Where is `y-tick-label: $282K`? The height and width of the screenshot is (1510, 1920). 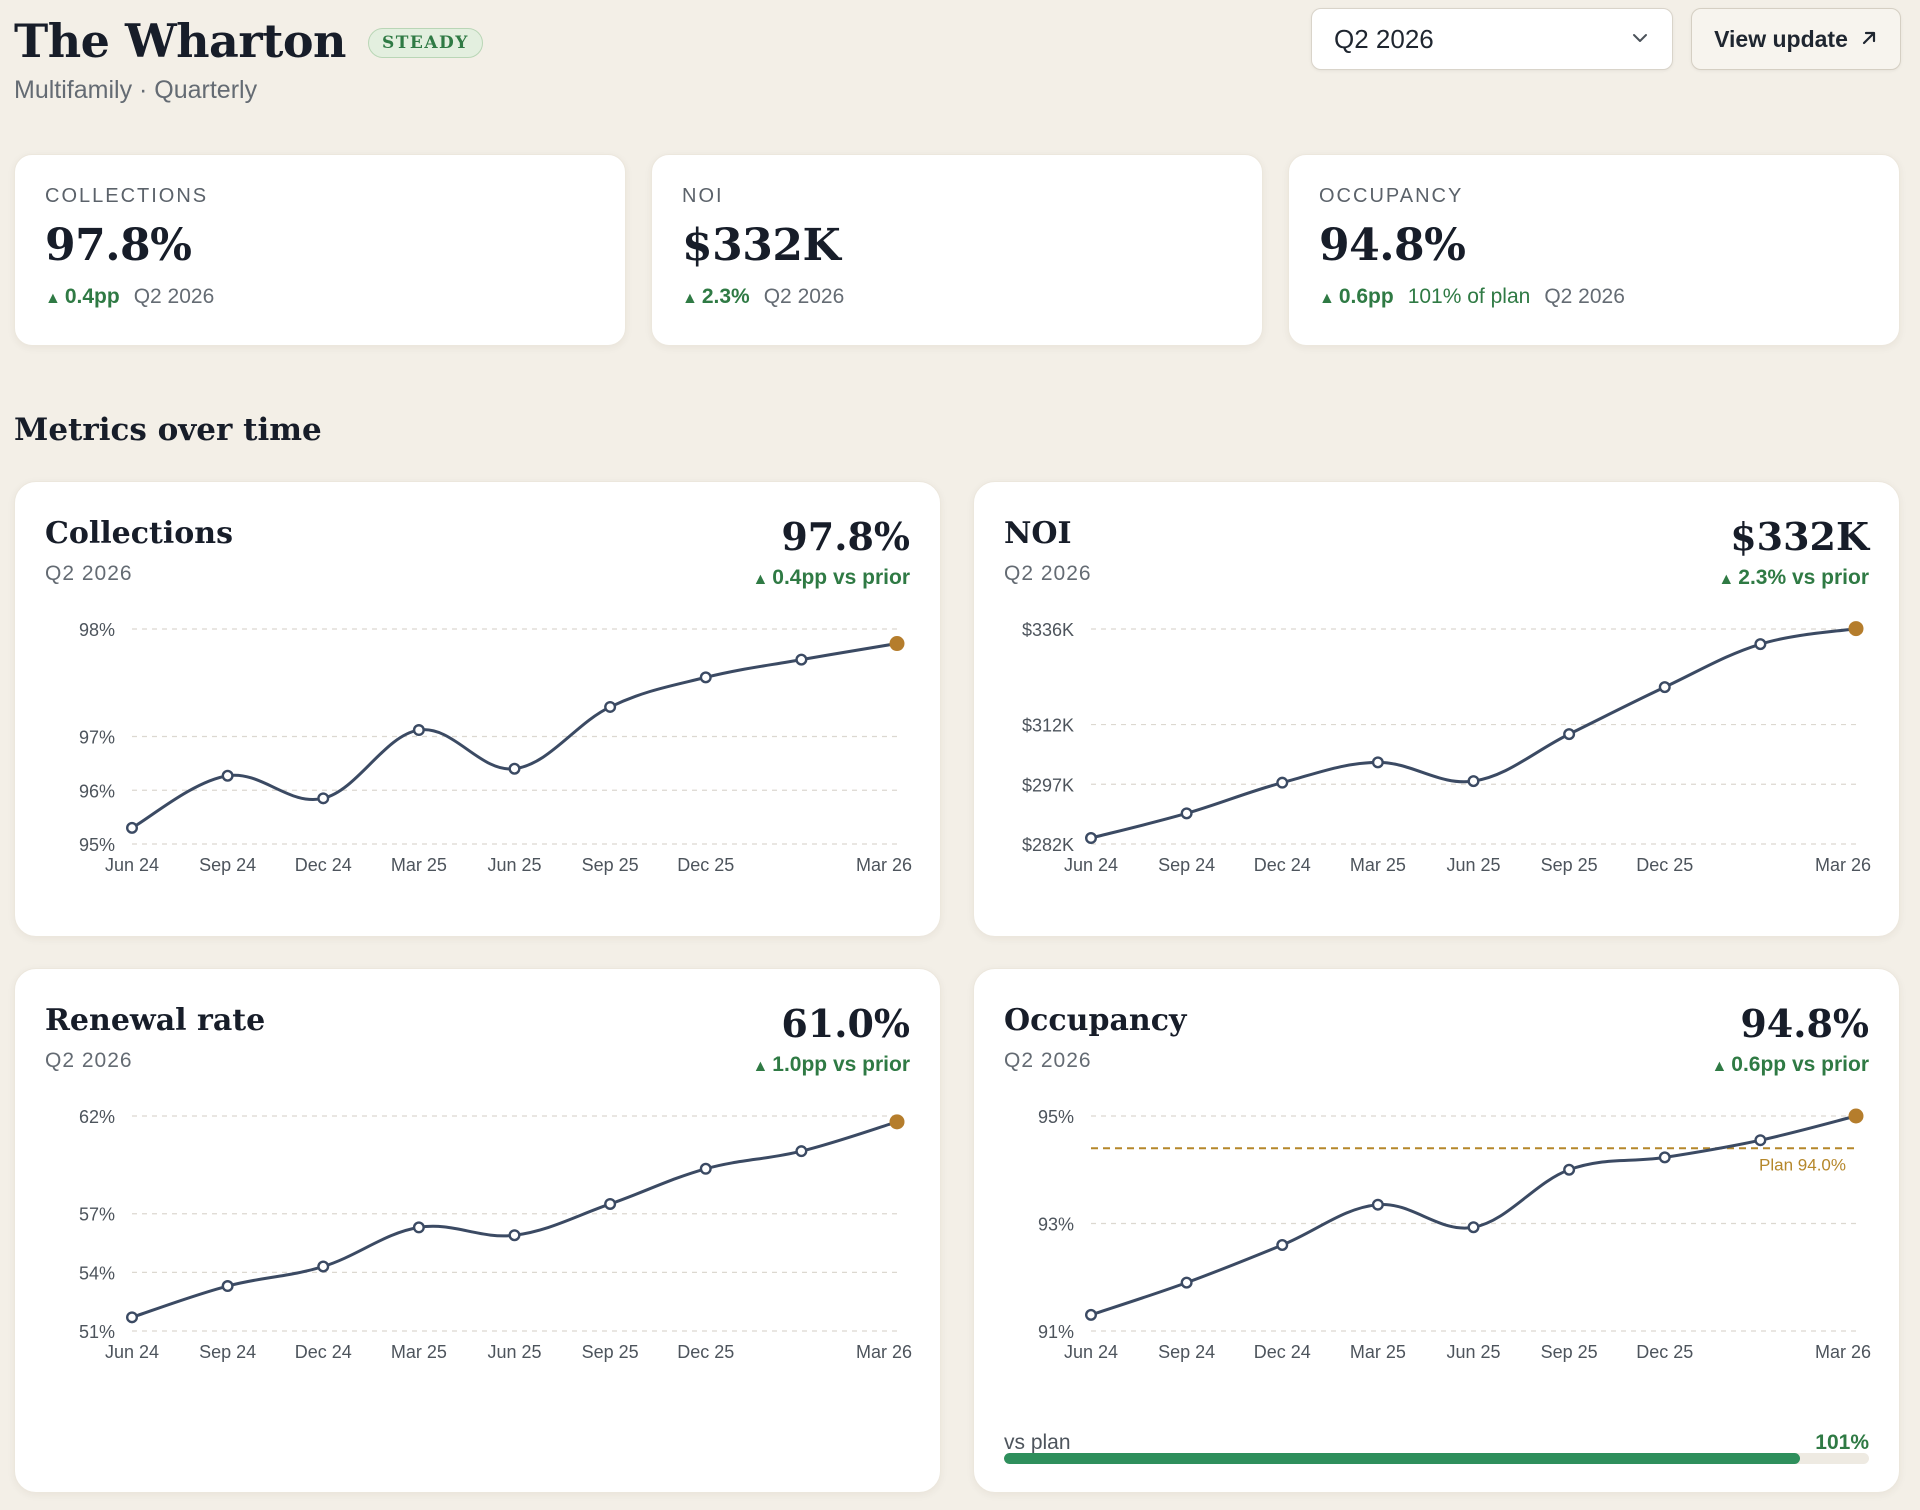 y-tick-label: $282K is located at coordinates (1048, 845).